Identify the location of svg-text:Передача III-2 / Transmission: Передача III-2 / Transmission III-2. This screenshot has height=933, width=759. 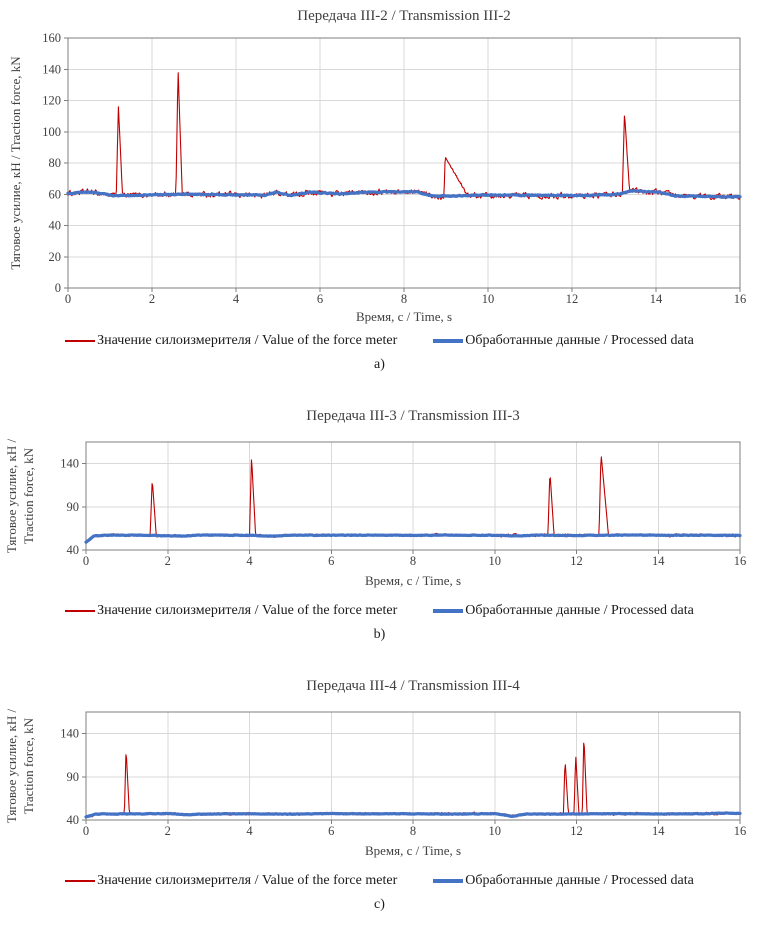
(404, 16).